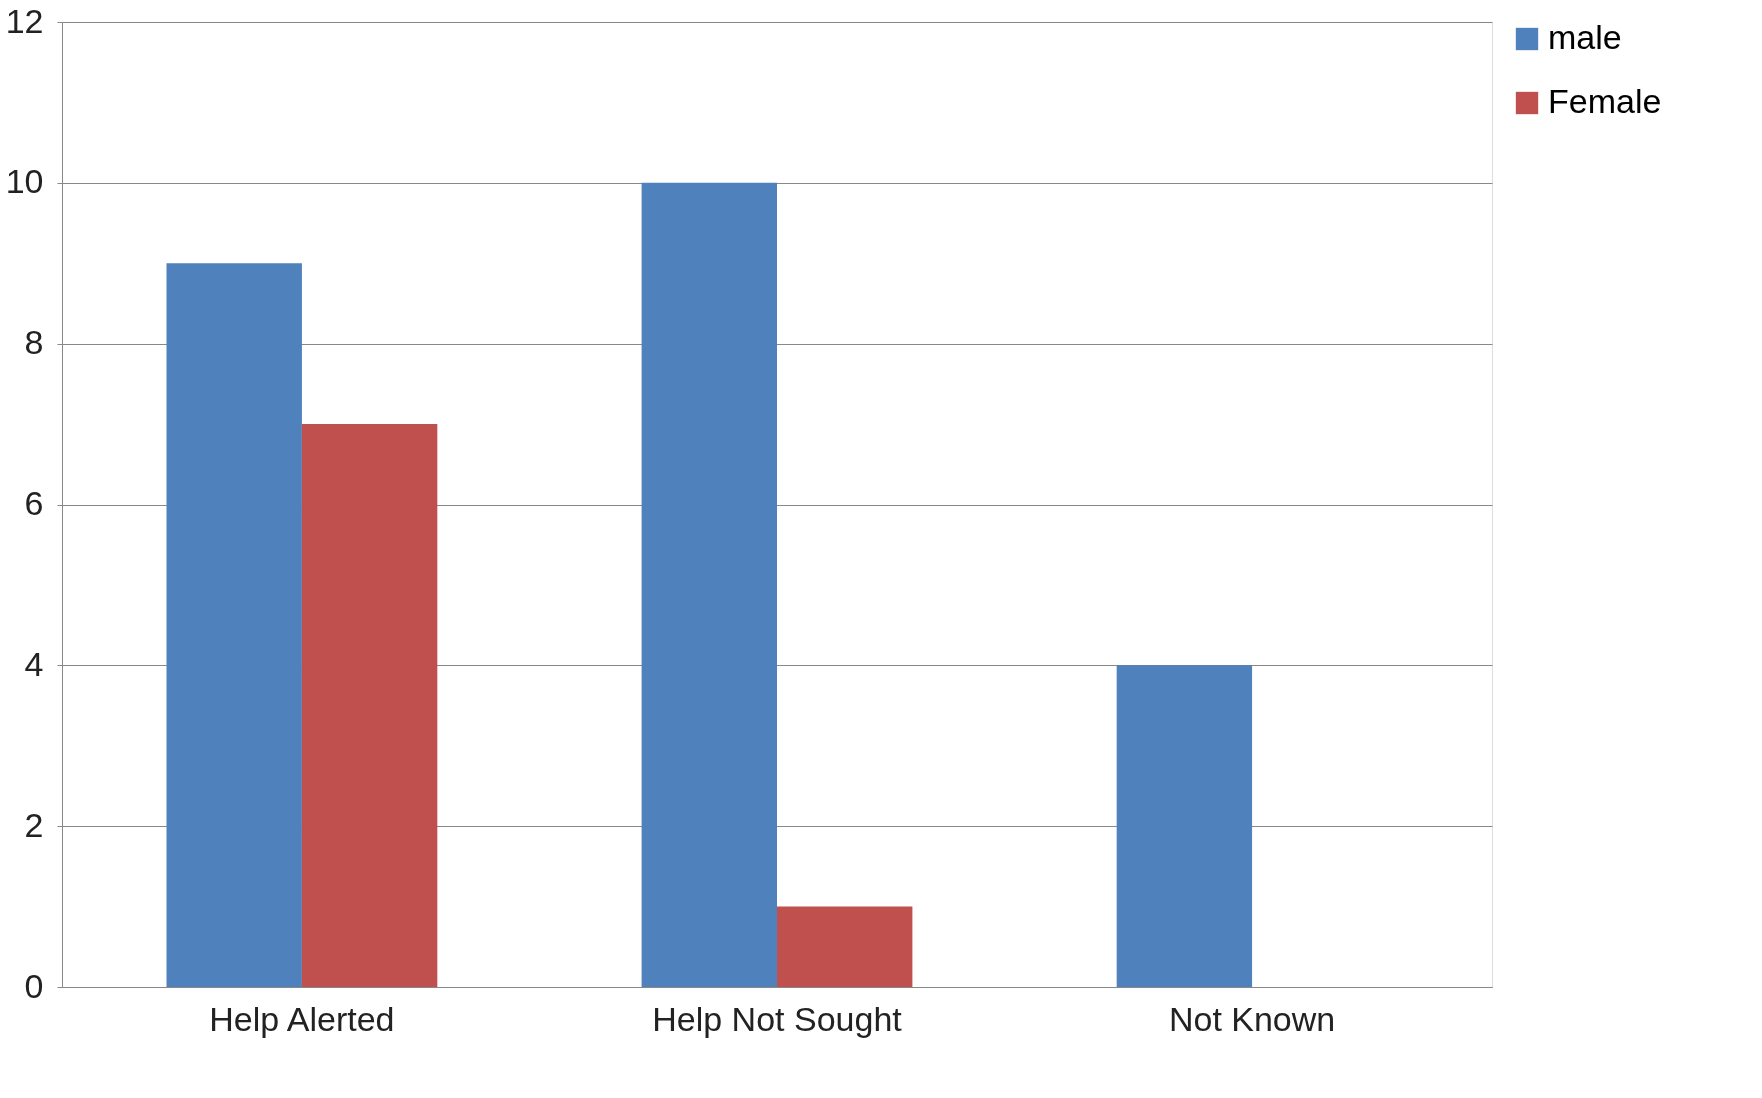 The image size is (1762, 1098). I want to click on x-tick-label: Help Alerted, so click(302, 1018).